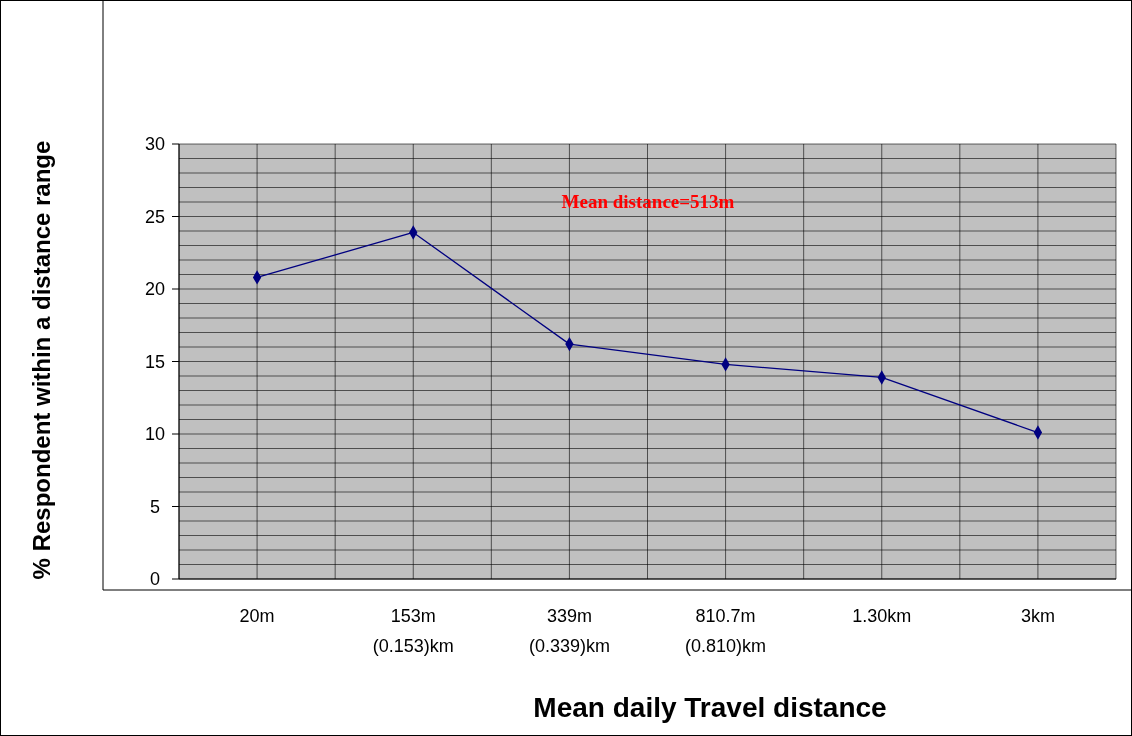 The width and height of the screenshot is (1132, 736). Describe the element at coordinates (882, 616) in the screenshot. I see `x-tick-label: 1.30km` at that location.